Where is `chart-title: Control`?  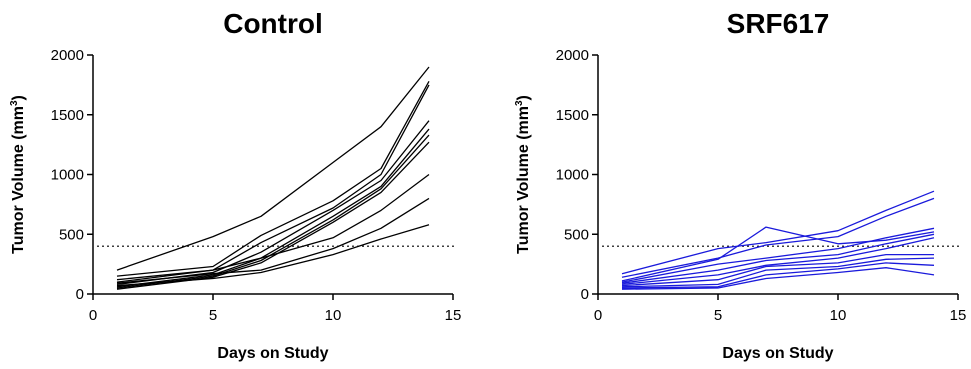 chart-title: Control is located at coordinates (273, 23).